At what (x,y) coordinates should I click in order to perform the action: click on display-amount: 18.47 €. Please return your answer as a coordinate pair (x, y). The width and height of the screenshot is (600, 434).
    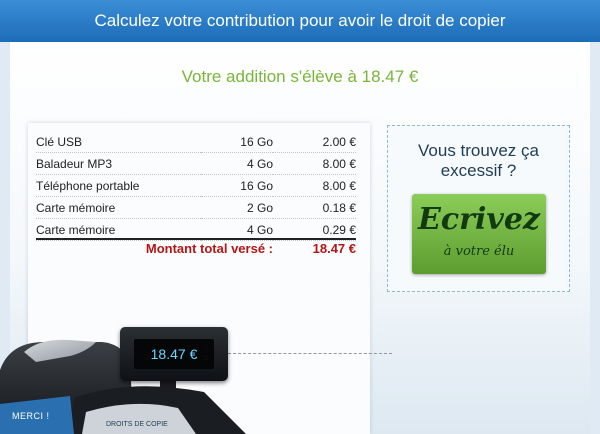
    Looking at the image, I should click on (174, 354).